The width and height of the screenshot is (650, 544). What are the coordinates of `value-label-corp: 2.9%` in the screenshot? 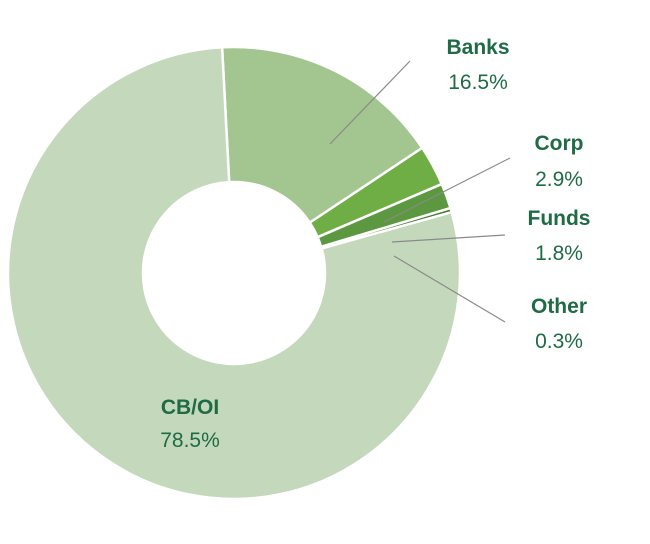 It's located at (559, 179).